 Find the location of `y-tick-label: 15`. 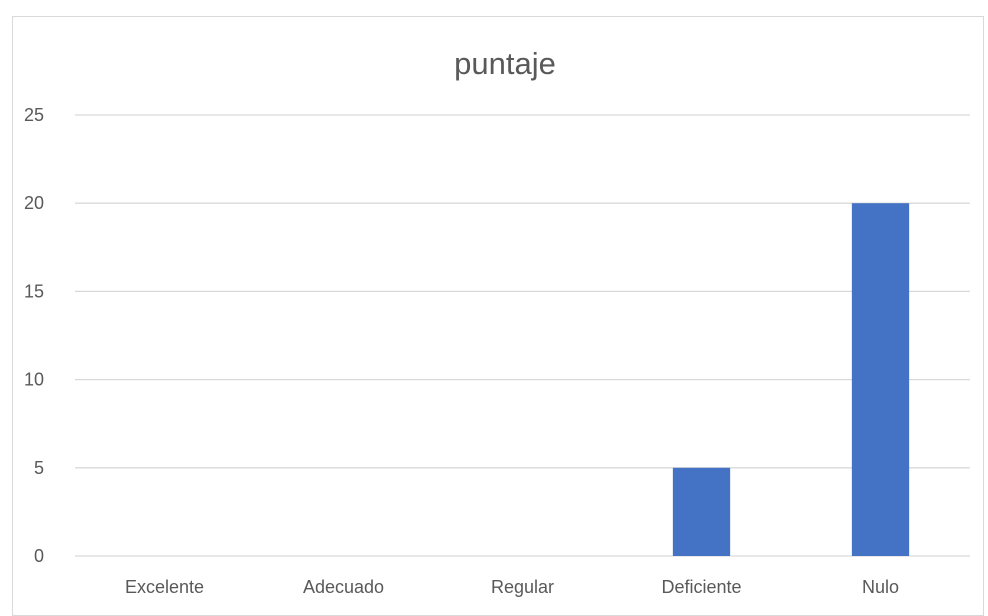

y-tick-label: 15 is located at coordinates (34, 291).